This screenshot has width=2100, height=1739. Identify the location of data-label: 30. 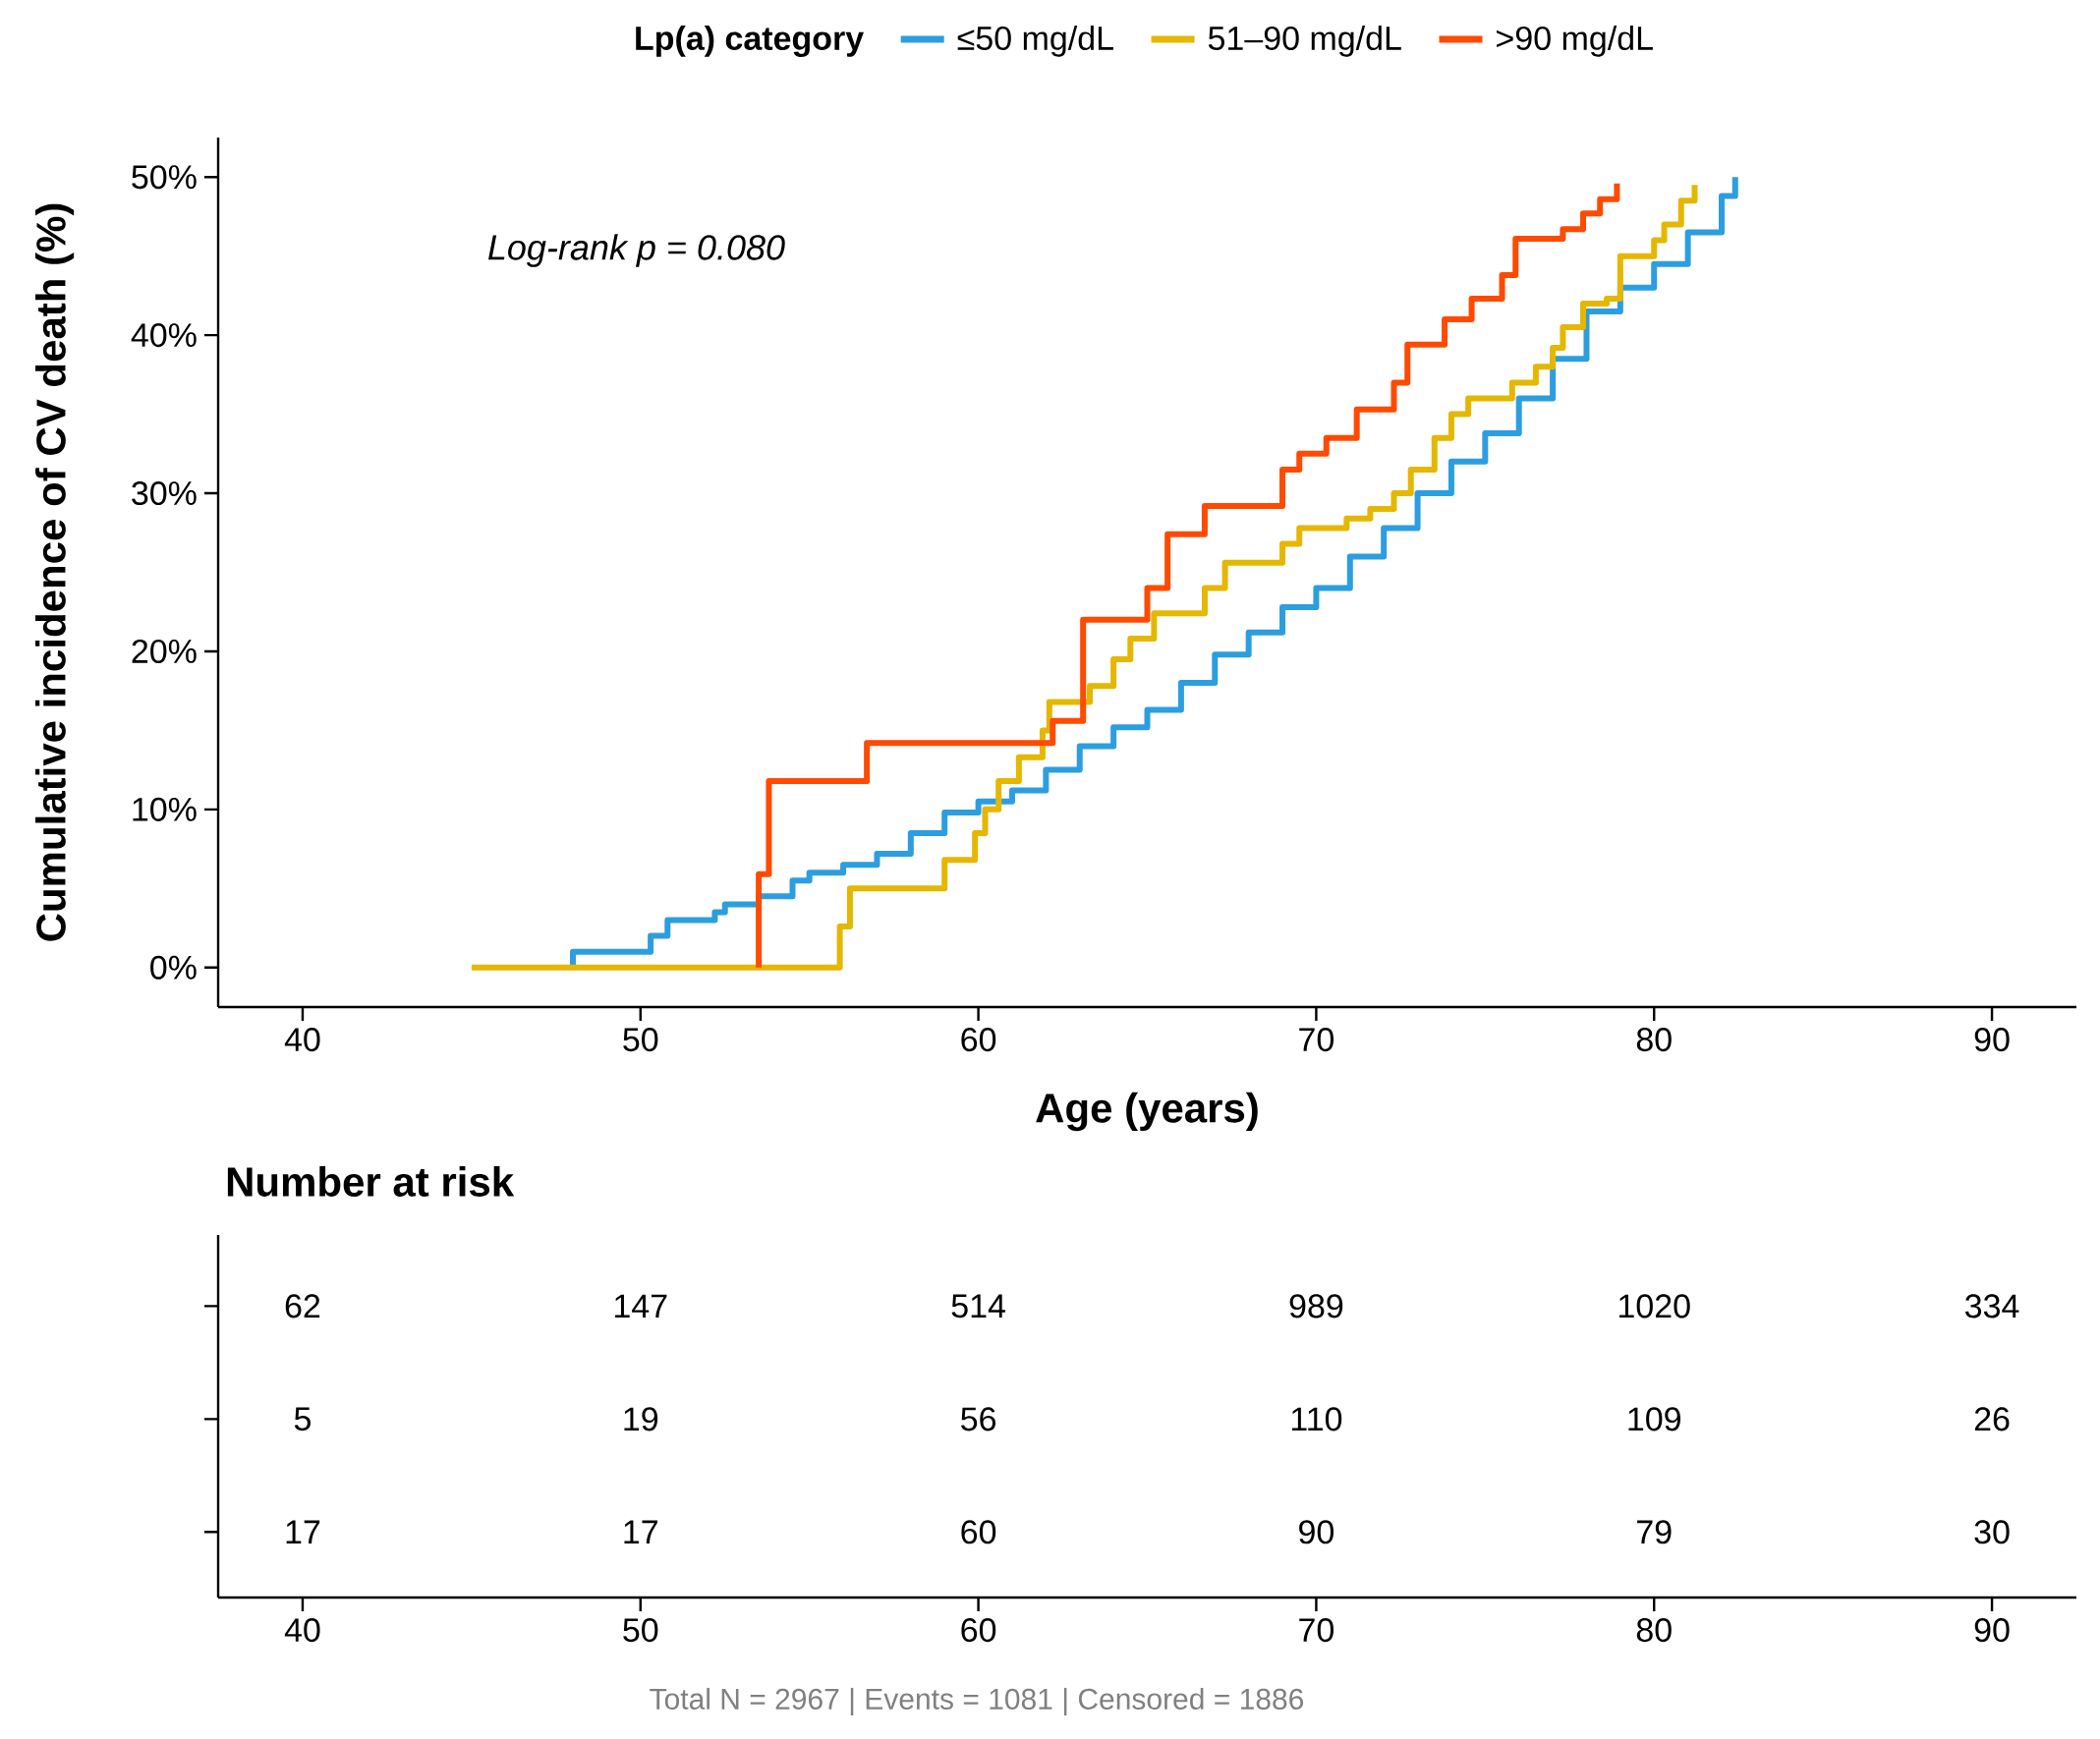
(1992, 1532).